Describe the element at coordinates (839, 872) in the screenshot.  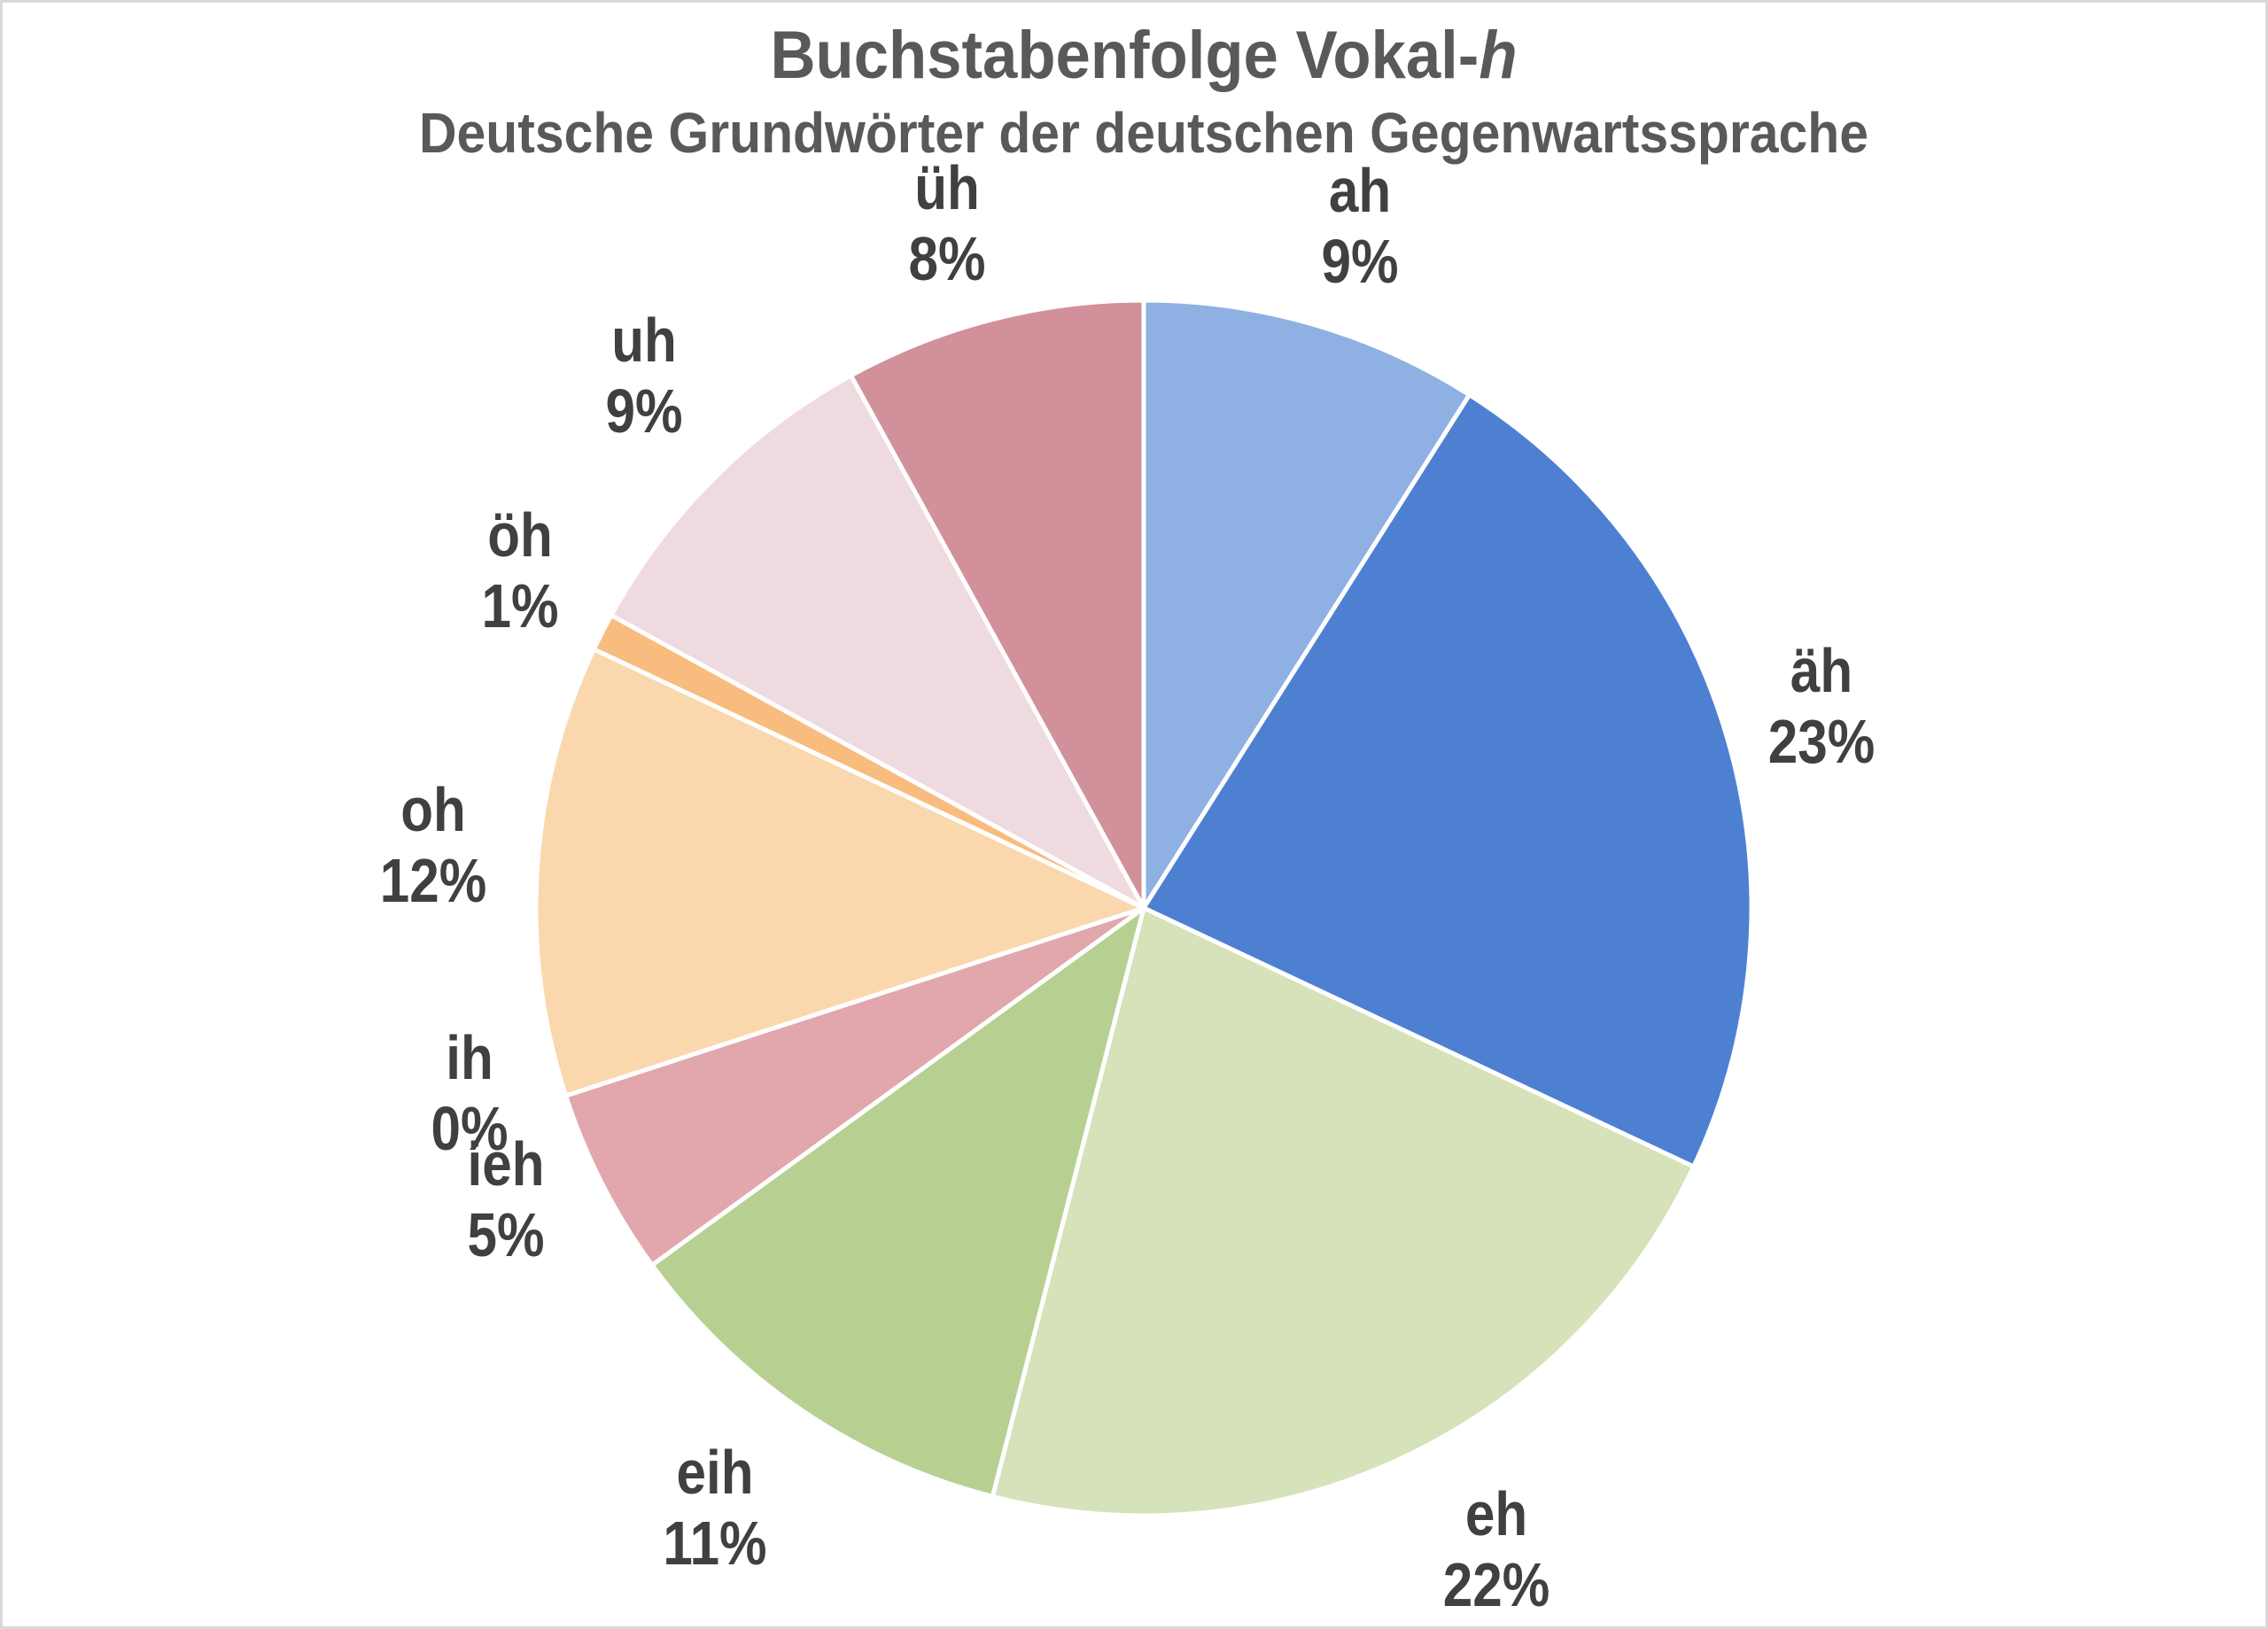
I see `pie-slice-oh` at that location.